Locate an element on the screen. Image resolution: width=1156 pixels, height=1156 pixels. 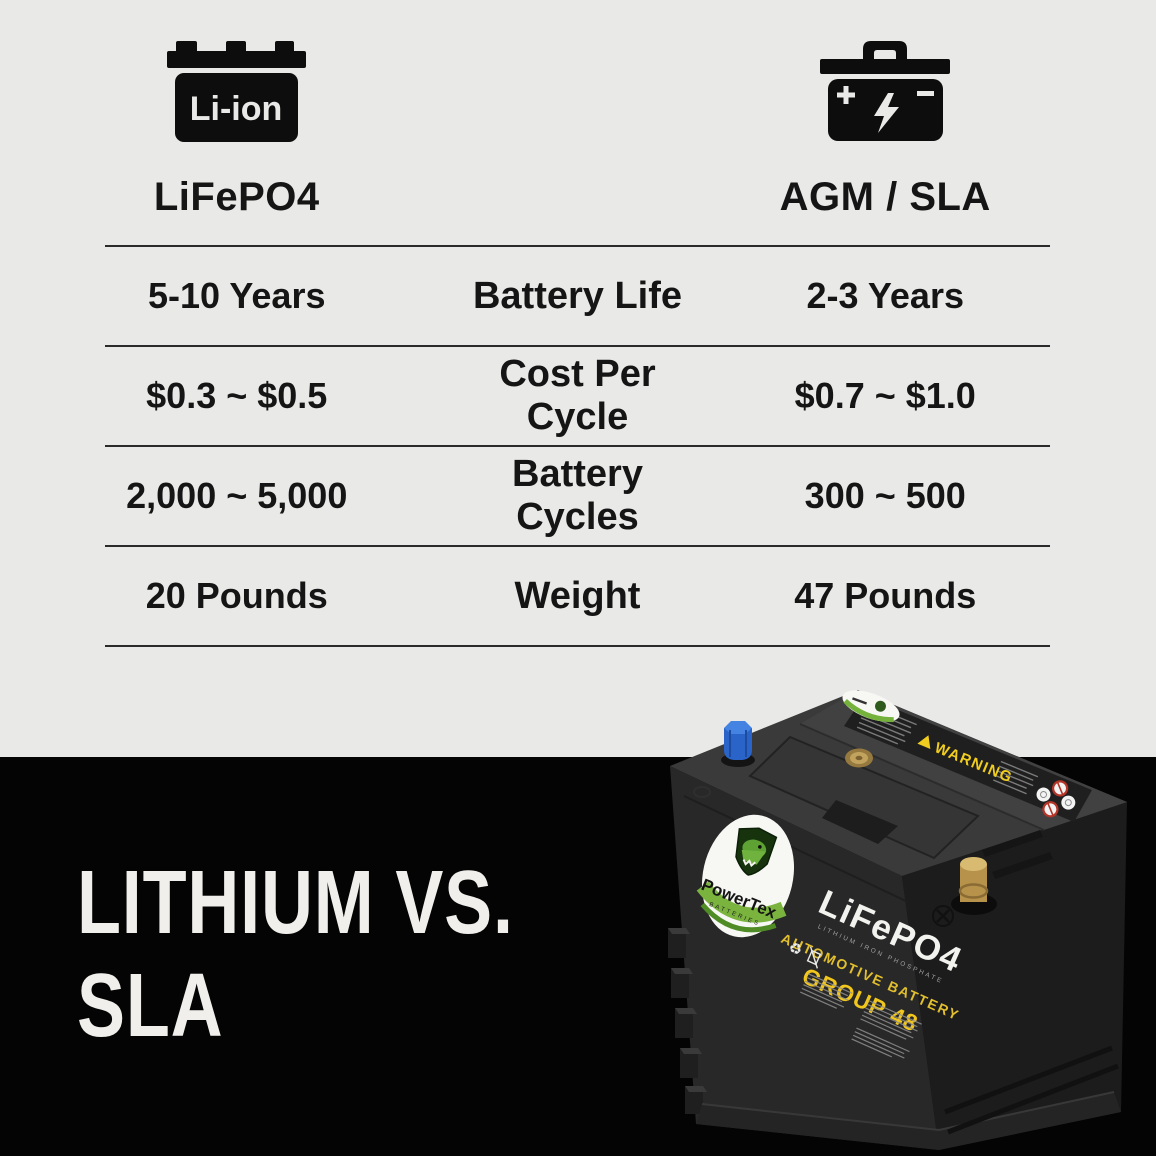
li-ion-battery-icon: Li-ion is located at coordinates (237, 89).